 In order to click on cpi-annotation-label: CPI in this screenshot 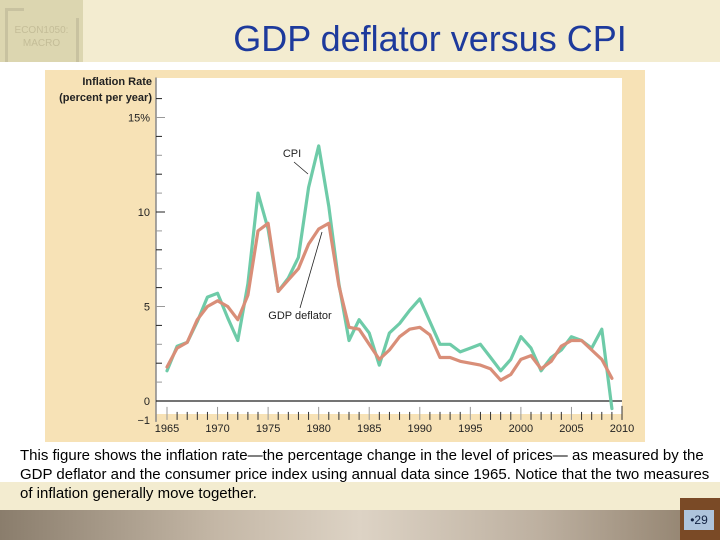, I will do `click(292, 154)`.